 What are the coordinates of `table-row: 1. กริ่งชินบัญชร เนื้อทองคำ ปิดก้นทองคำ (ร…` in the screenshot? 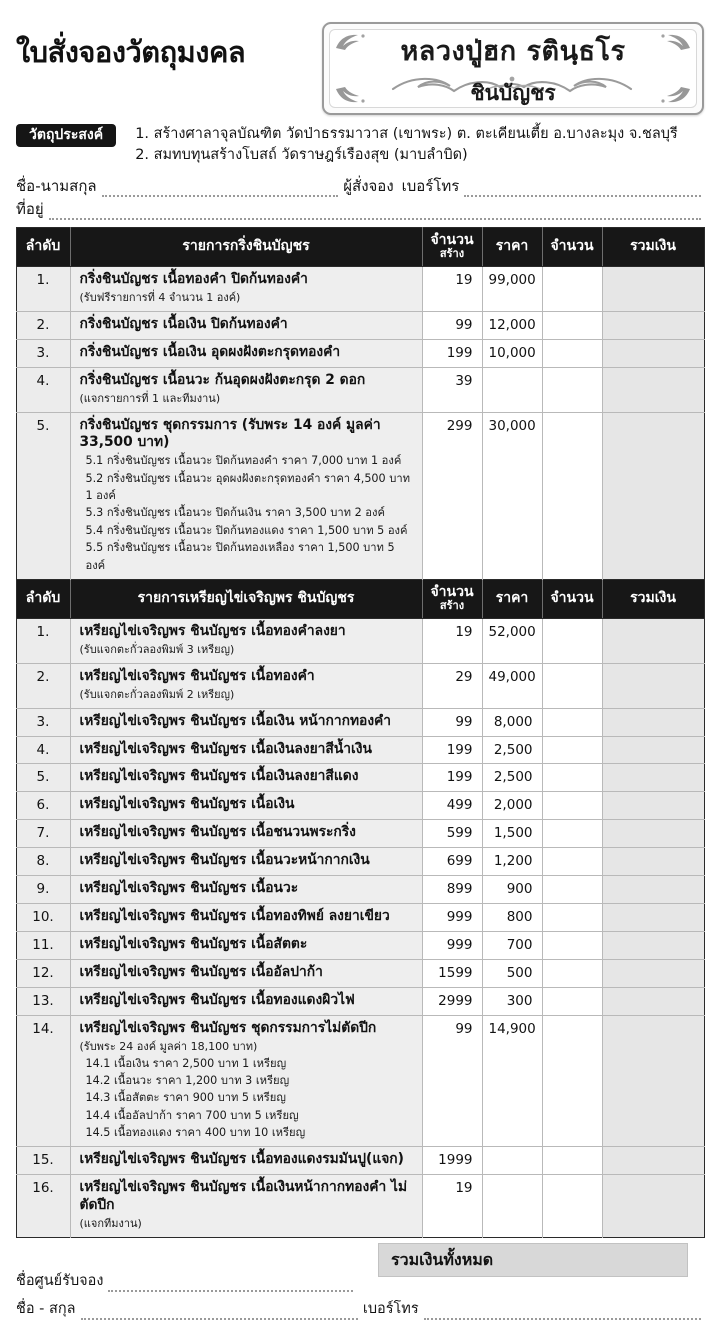 It's located at (360, 289).